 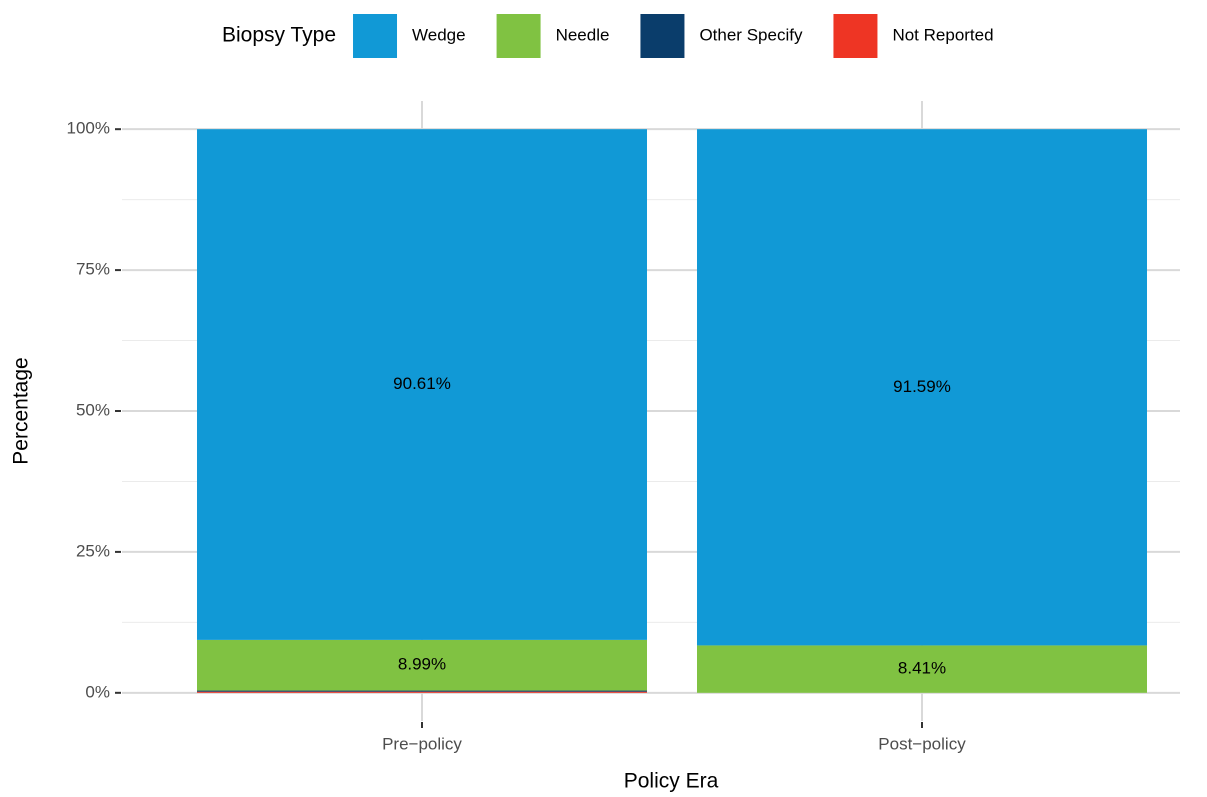 What do you see at coordinates (279, 35) in the screenshot?
I see `legend-title: Biopsy Type` at bounding box center [279, 35].